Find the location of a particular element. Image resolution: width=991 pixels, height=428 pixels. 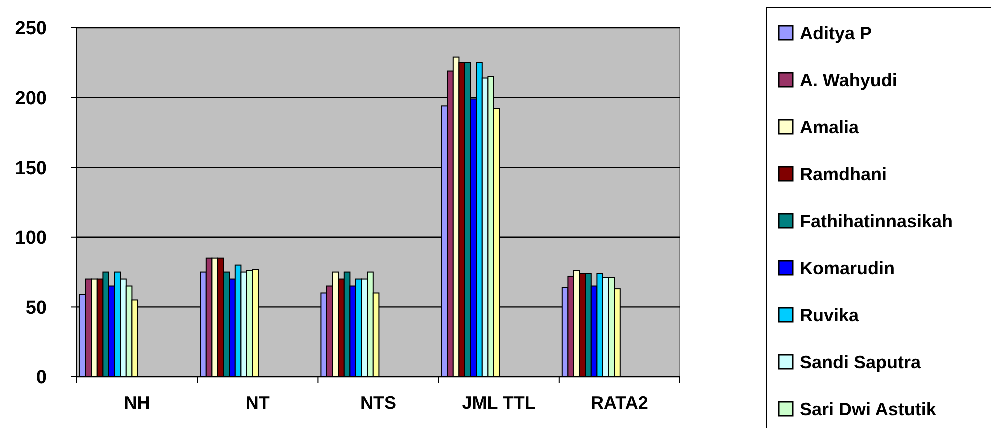

legend-label: Sandi Saputra is located at coordinates (861, 362).